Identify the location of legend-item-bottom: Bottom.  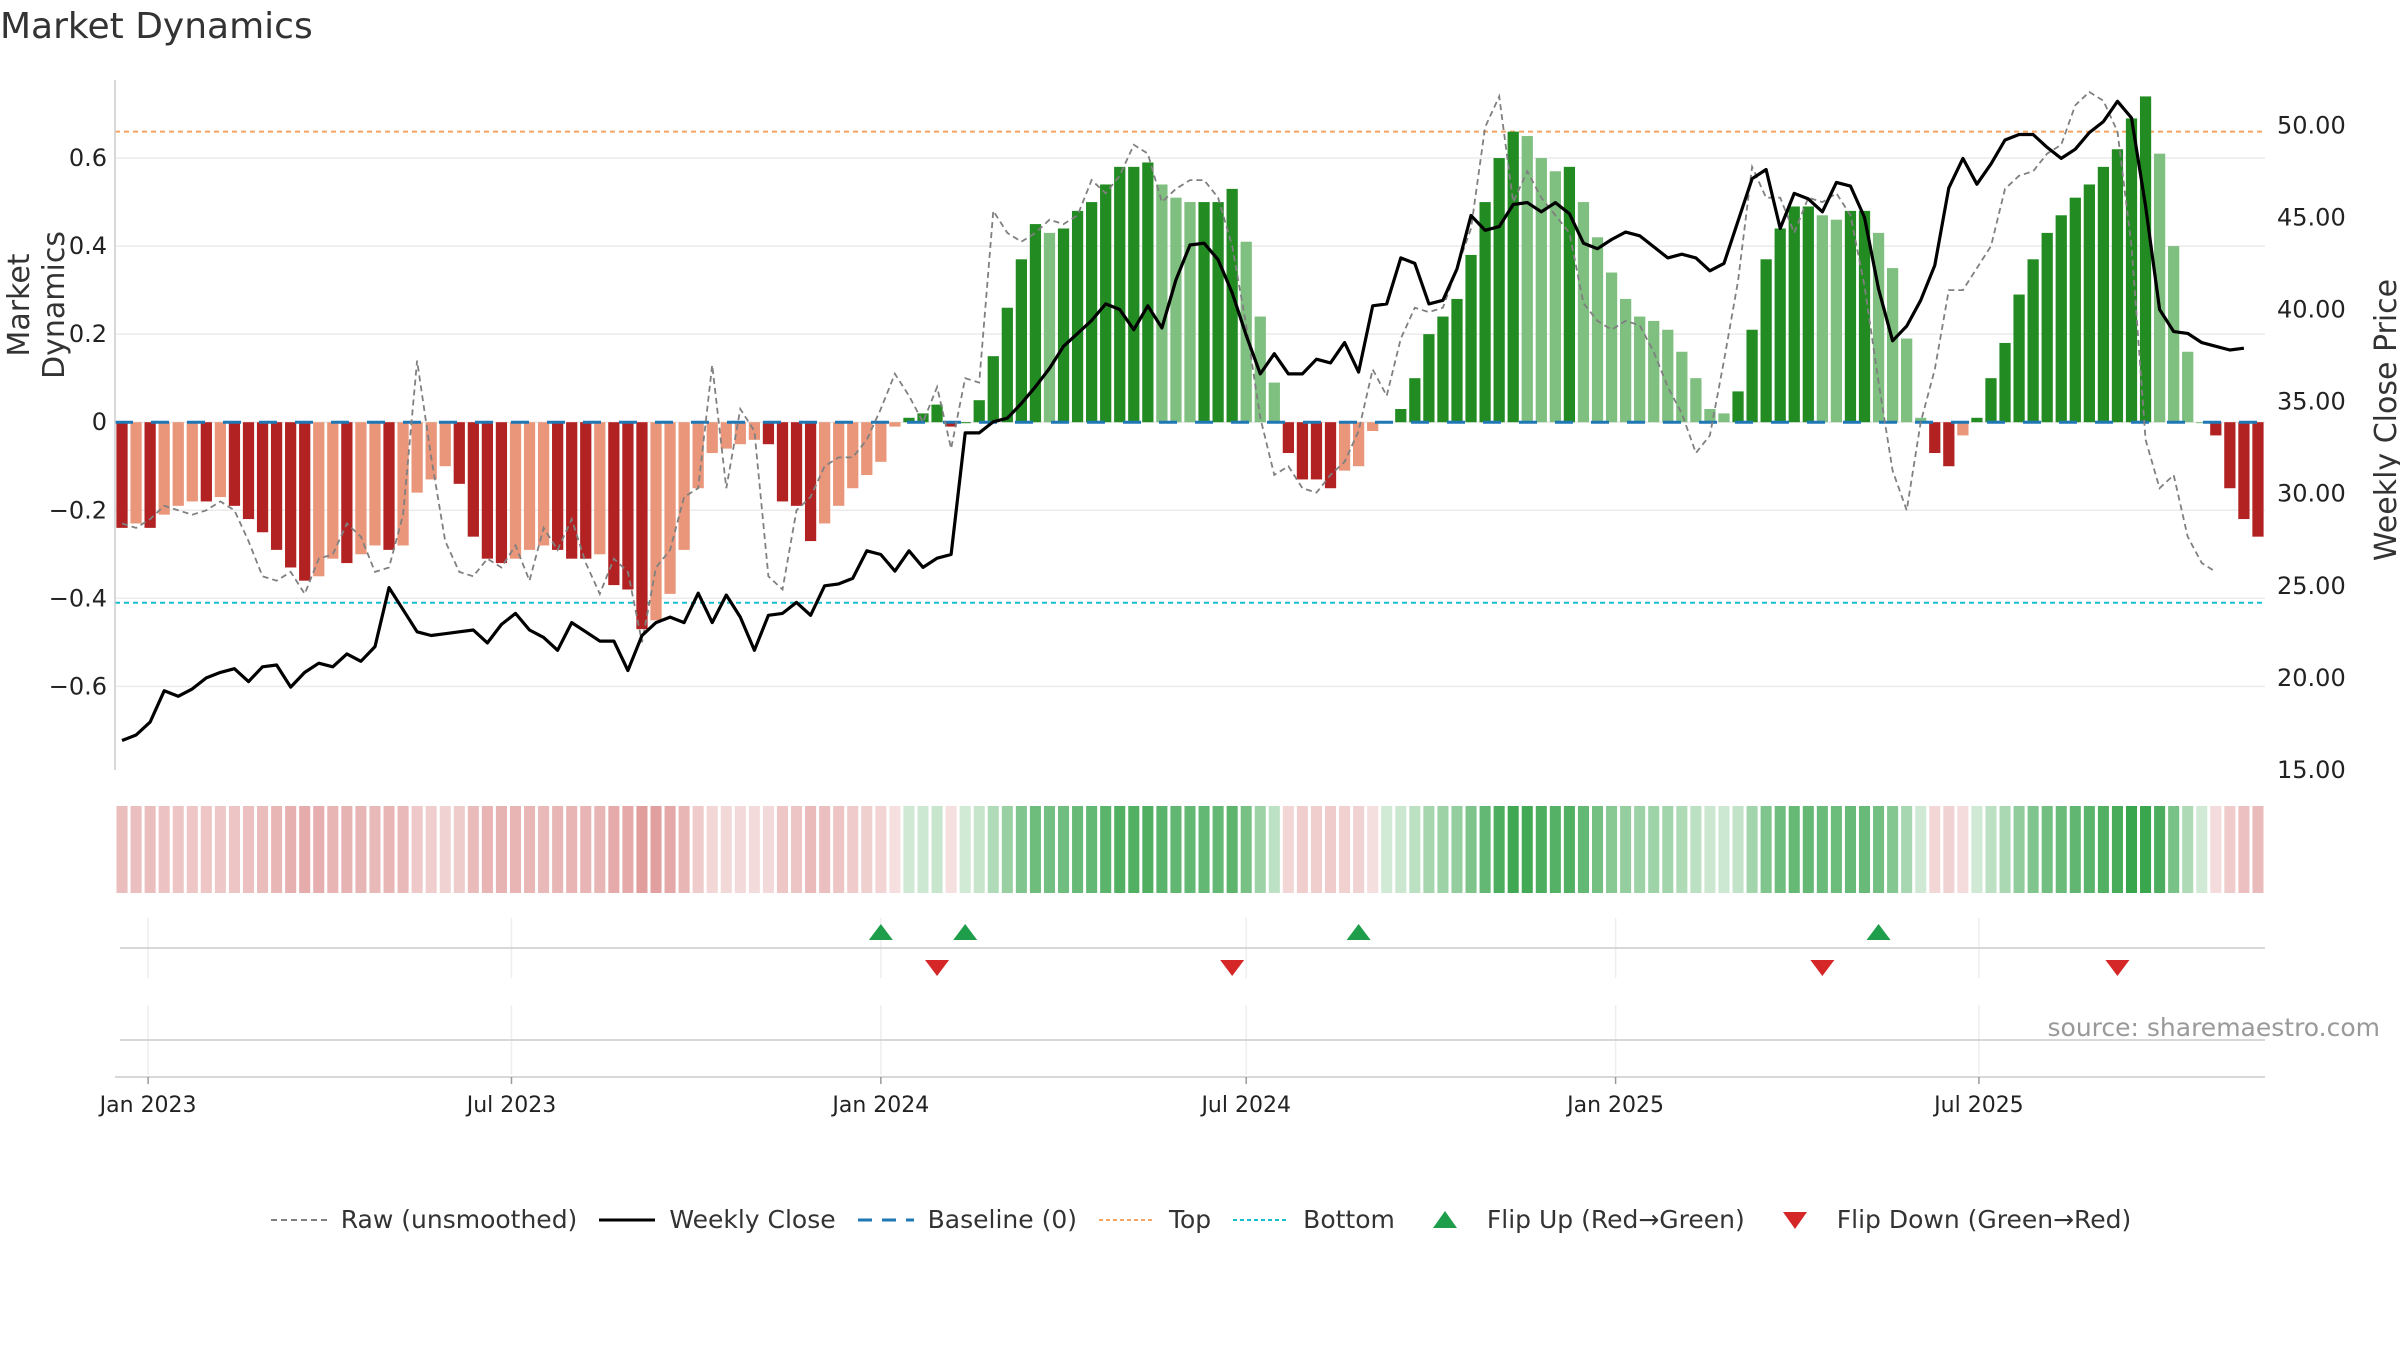
(1313, 1219).